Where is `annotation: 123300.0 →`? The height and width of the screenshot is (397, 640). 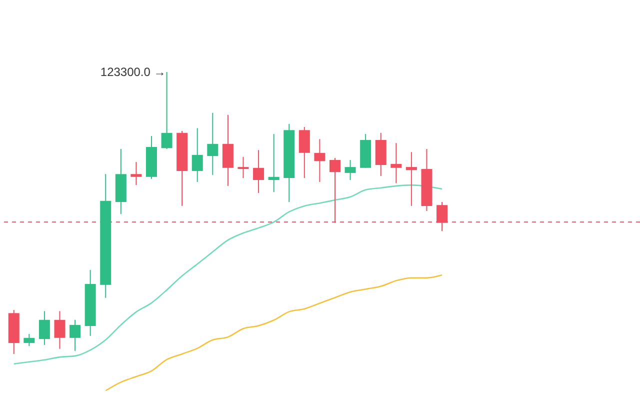 annotation: 123300.0 → is located at coordinates (133, 72).